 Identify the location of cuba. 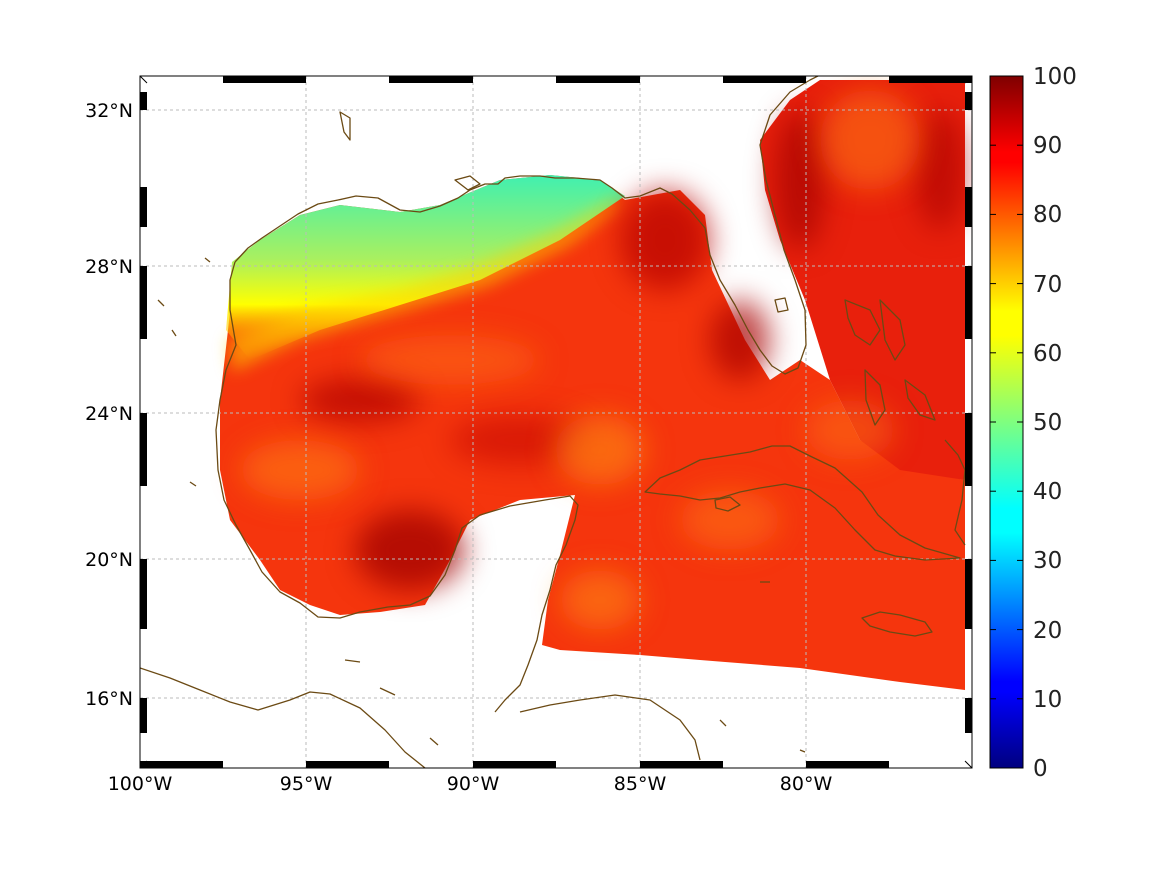
(802, 503).